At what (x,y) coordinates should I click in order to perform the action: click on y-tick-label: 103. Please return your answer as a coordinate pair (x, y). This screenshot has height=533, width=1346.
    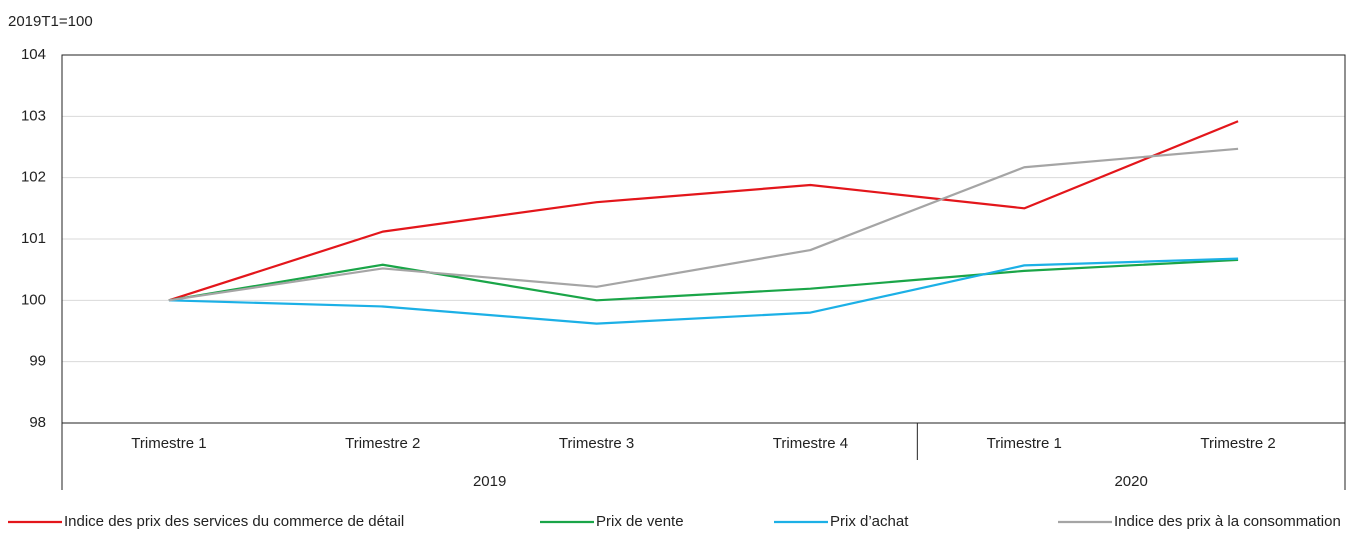
    Looking at the image, I should click on (33, 115).